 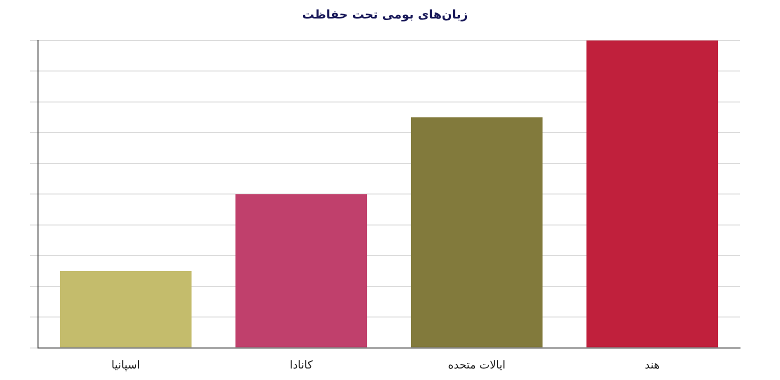 I want to click on x-tick-label: ایالات متحده, so click(x=477, y=365).